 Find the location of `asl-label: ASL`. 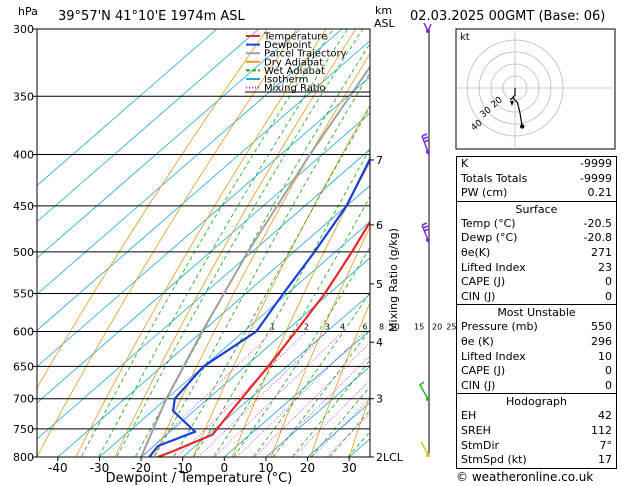

asl-label: ASL is located at coordinates (385, 23).